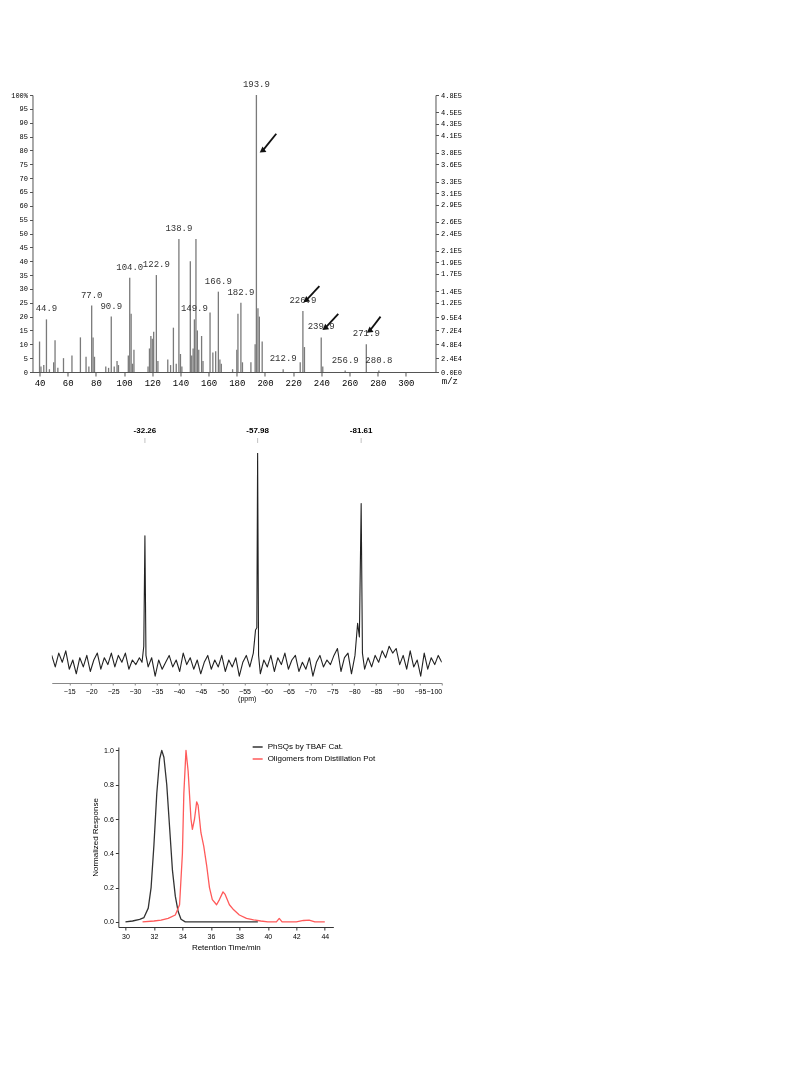 The width and height of the screenshot is (793, 1073). Describe the element at coordinates (111, 306) in the screenshot. I see `annotation: 90.9` at that location.